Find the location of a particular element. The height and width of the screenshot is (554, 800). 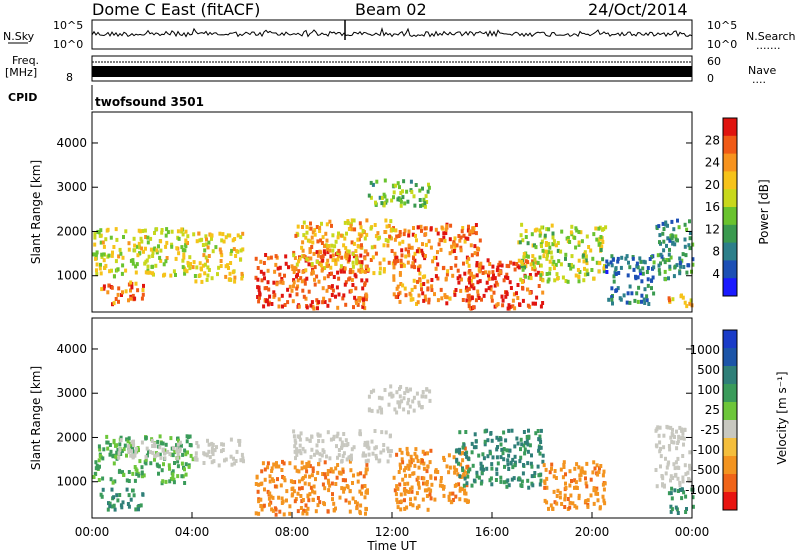

nsky-tick-bottom-right: 10^0 is located at coordinates (722, 44).